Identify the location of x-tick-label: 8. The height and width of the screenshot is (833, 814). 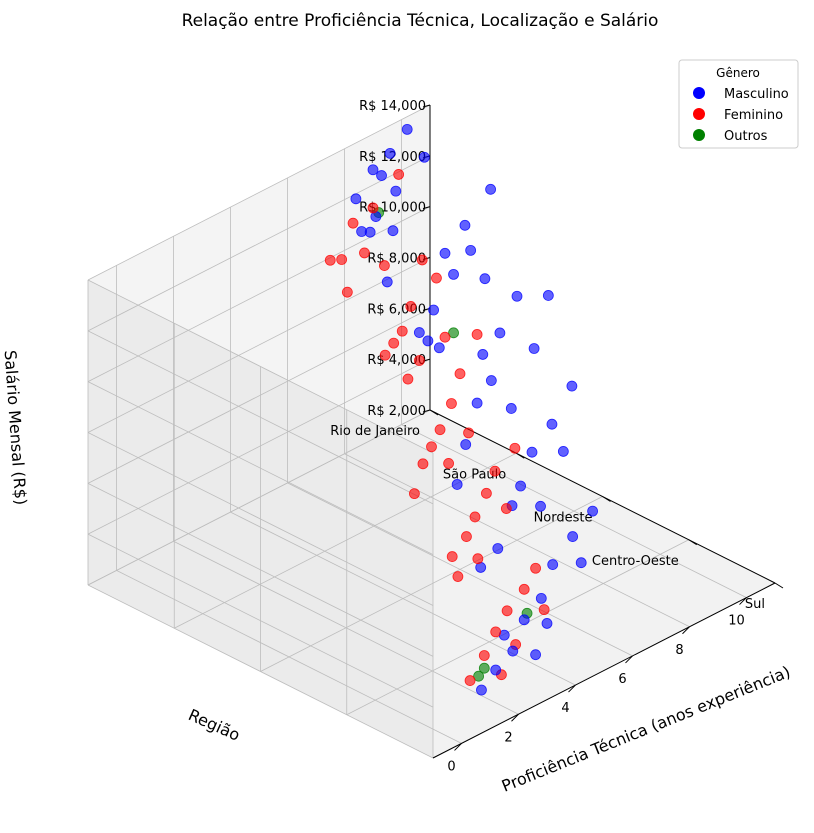
(679, 650).